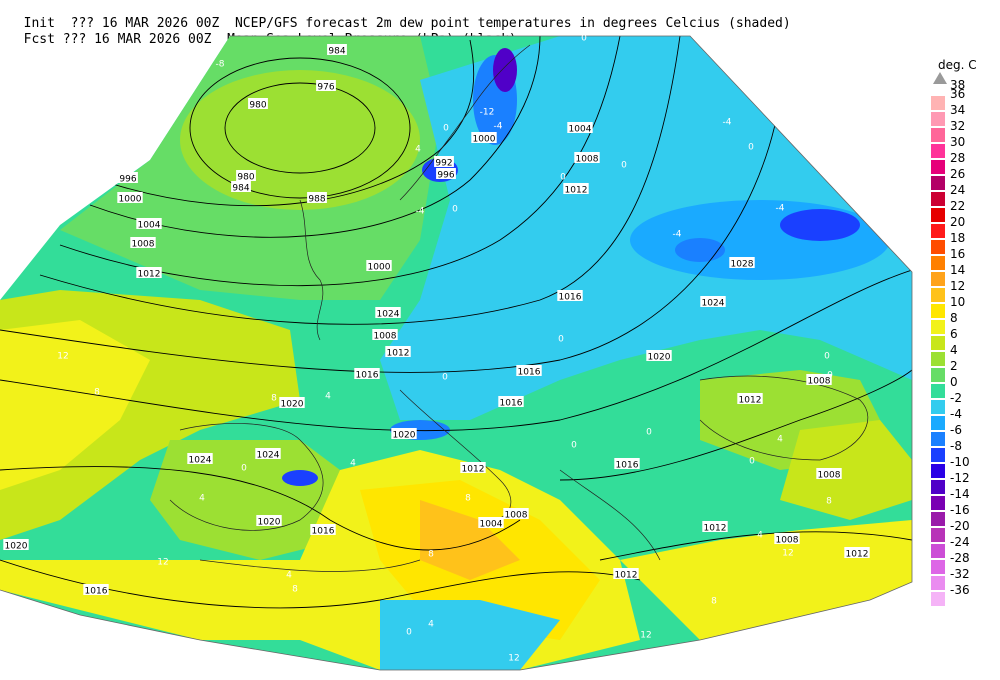 This screenshot has height=680, width=1000. I want to click on legend-entry: 26, so click(960, 178).